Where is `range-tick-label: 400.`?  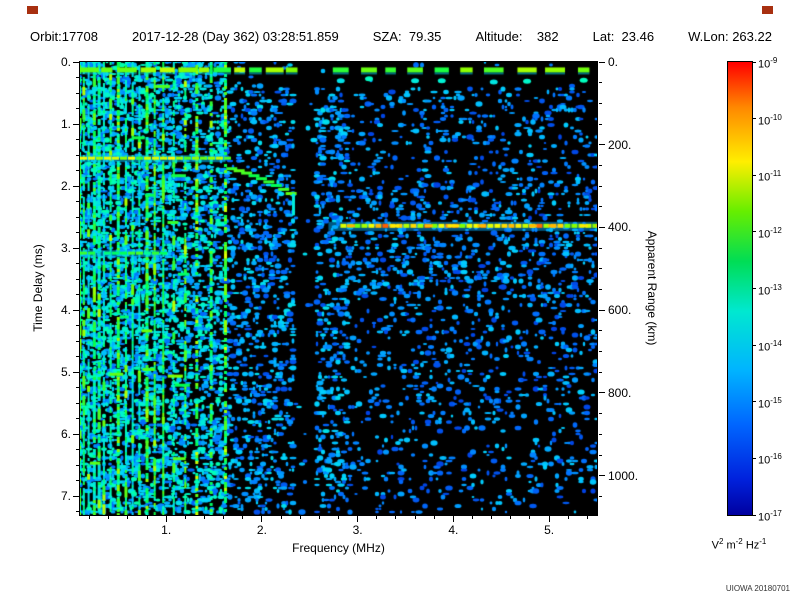
range-tick-label: 400. is located at coordinates (620, 227).